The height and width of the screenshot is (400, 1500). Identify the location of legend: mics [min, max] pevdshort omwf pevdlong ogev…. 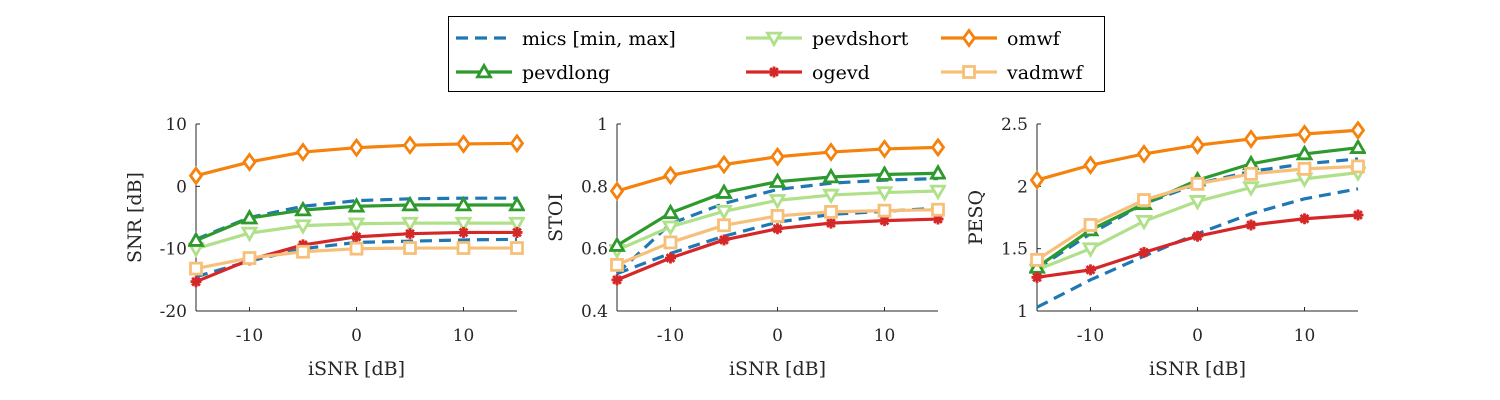
(776, 54).